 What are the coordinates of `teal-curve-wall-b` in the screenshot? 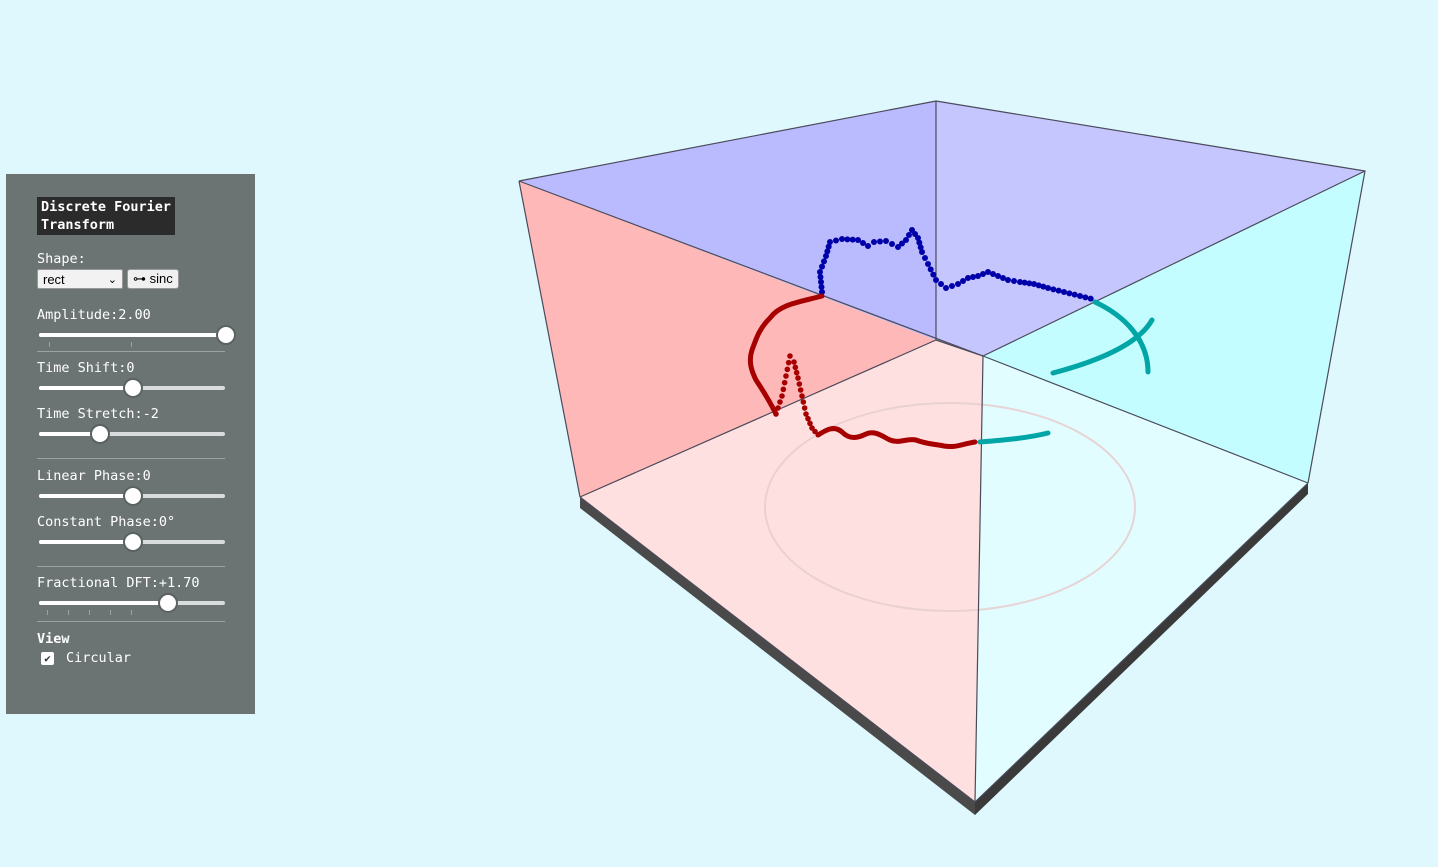 It's located at (1102, 346).